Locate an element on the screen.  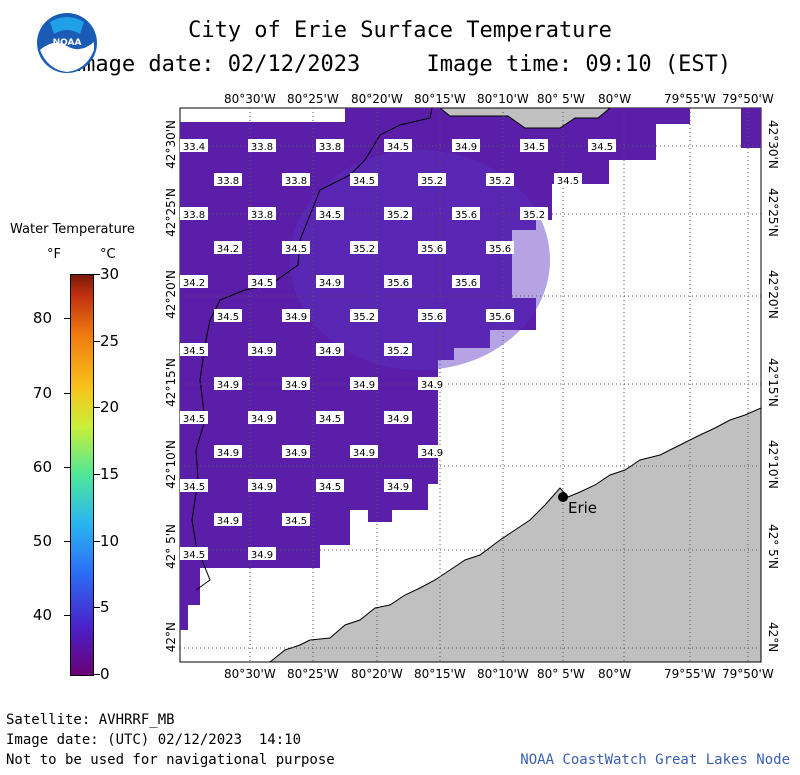
ne-water-patch is located at coordinates (751, 128).